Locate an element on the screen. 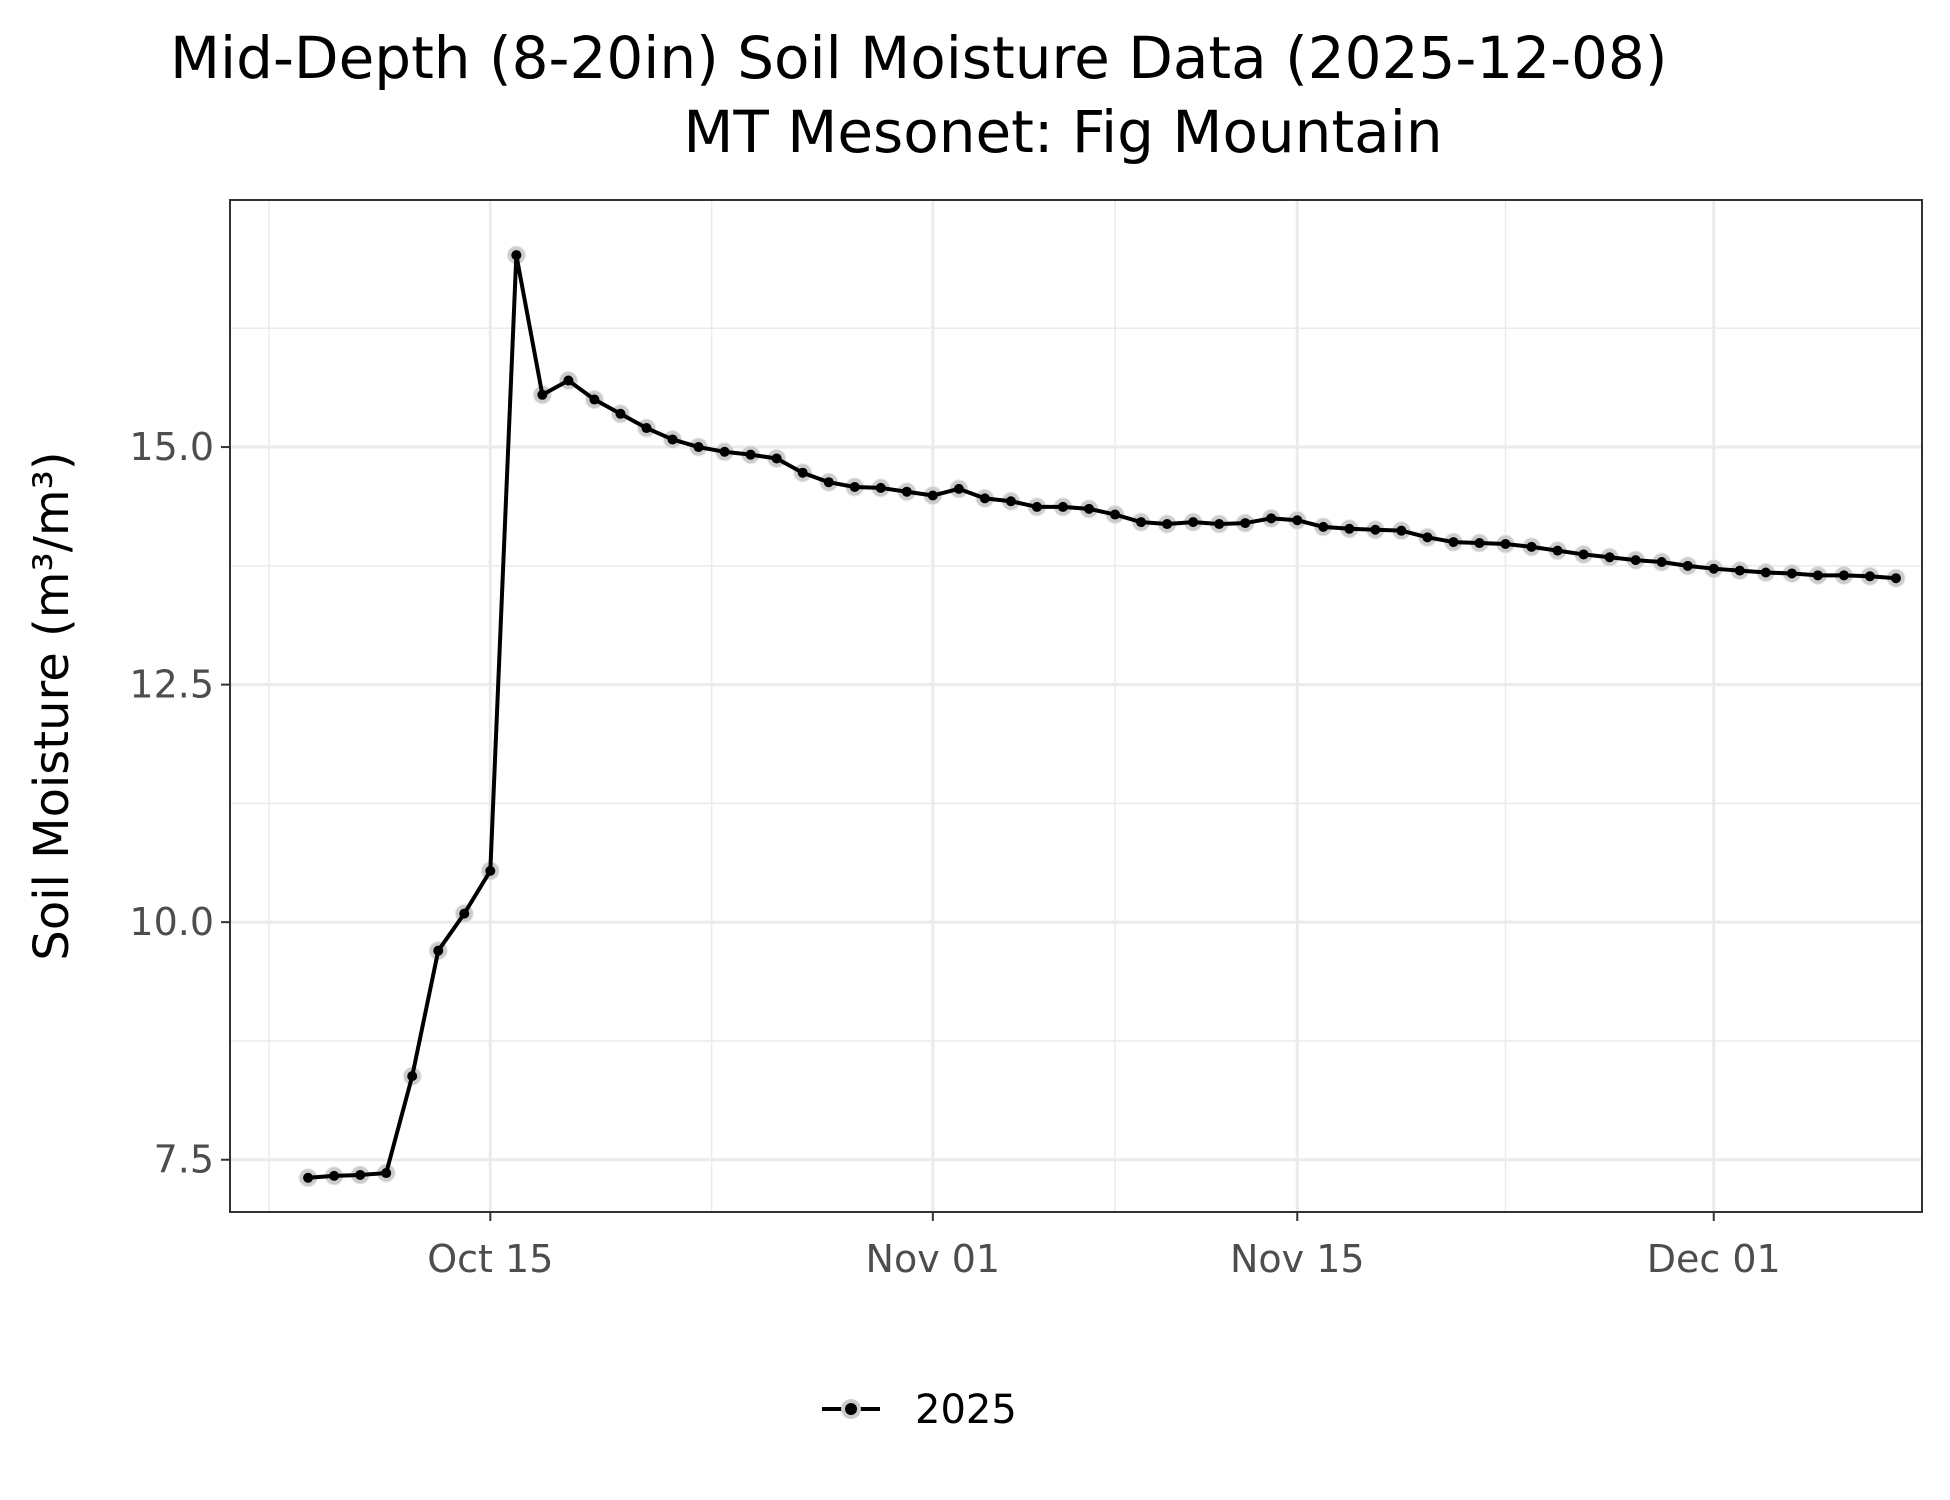 Image resolution: width=1950 pixels, height=1500 pixels. y-tick-label: 10.0 is located at coordinates (171, 922).